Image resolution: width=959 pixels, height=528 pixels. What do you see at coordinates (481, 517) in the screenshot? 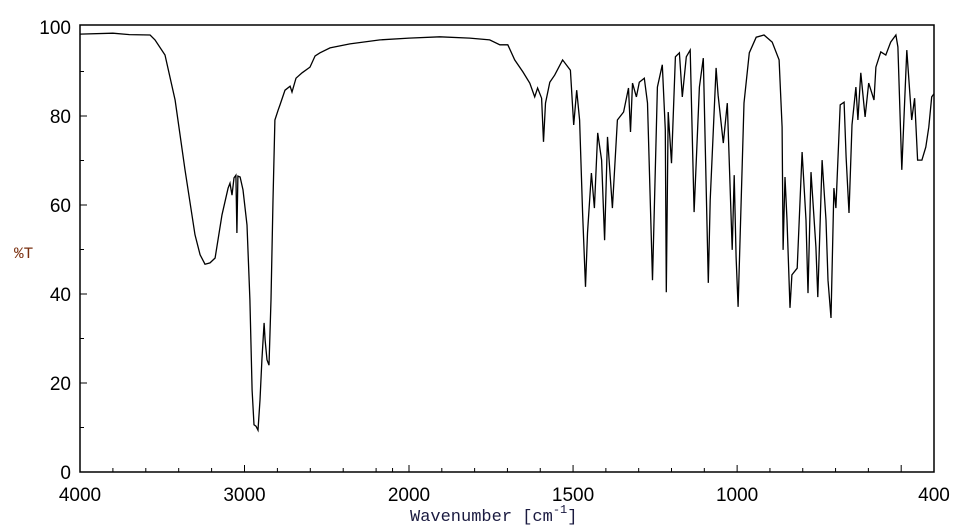
I see `x-axis-title-main: Wavenumber [cm` at bounding box center [481, 517].